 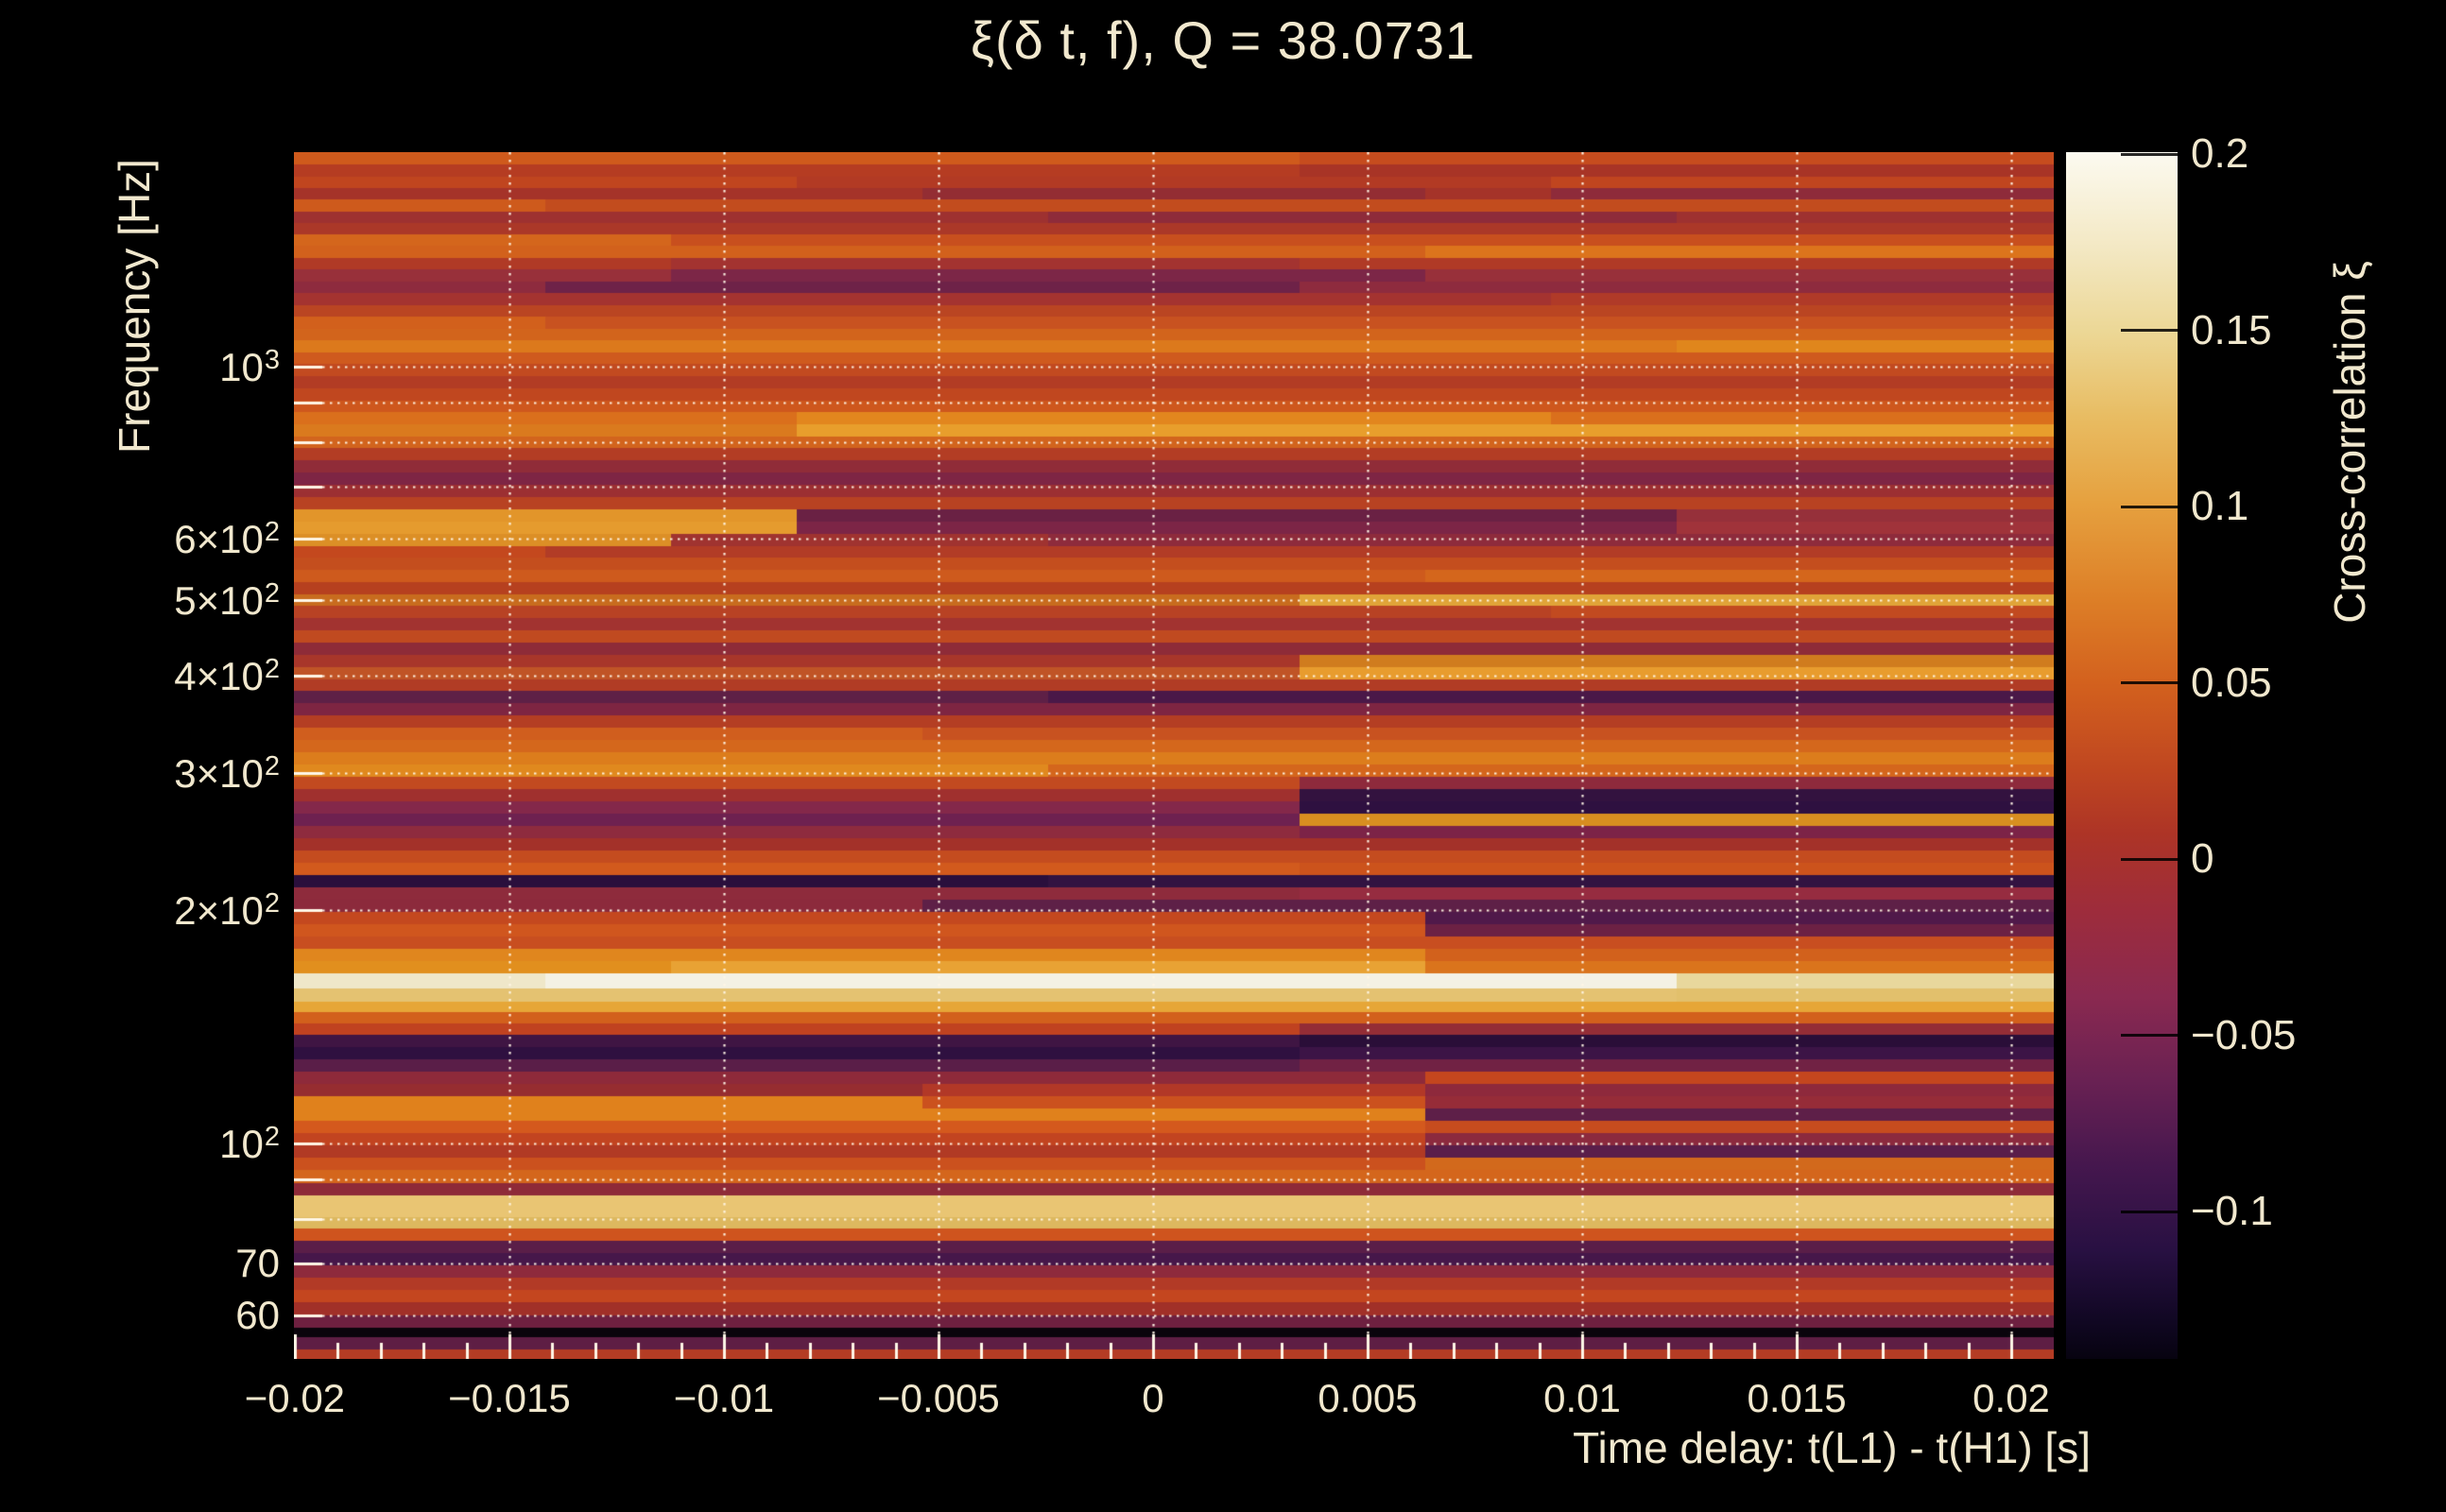 I want to click on y-tick-label: 4×102, so click(x=227, y=676).